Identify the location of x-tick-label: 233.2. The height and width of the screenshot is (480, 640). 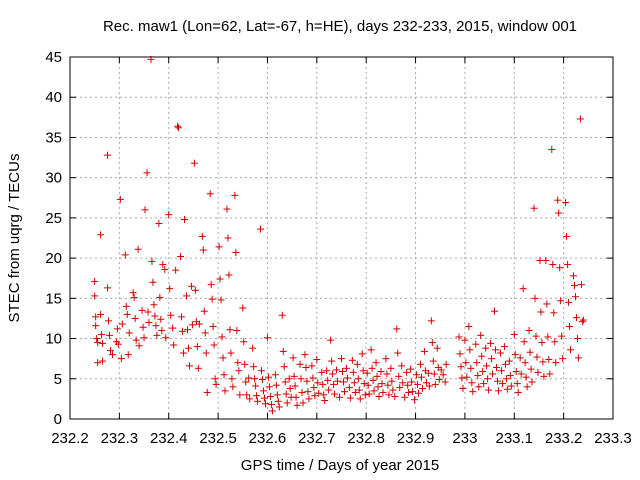
(564, 438).